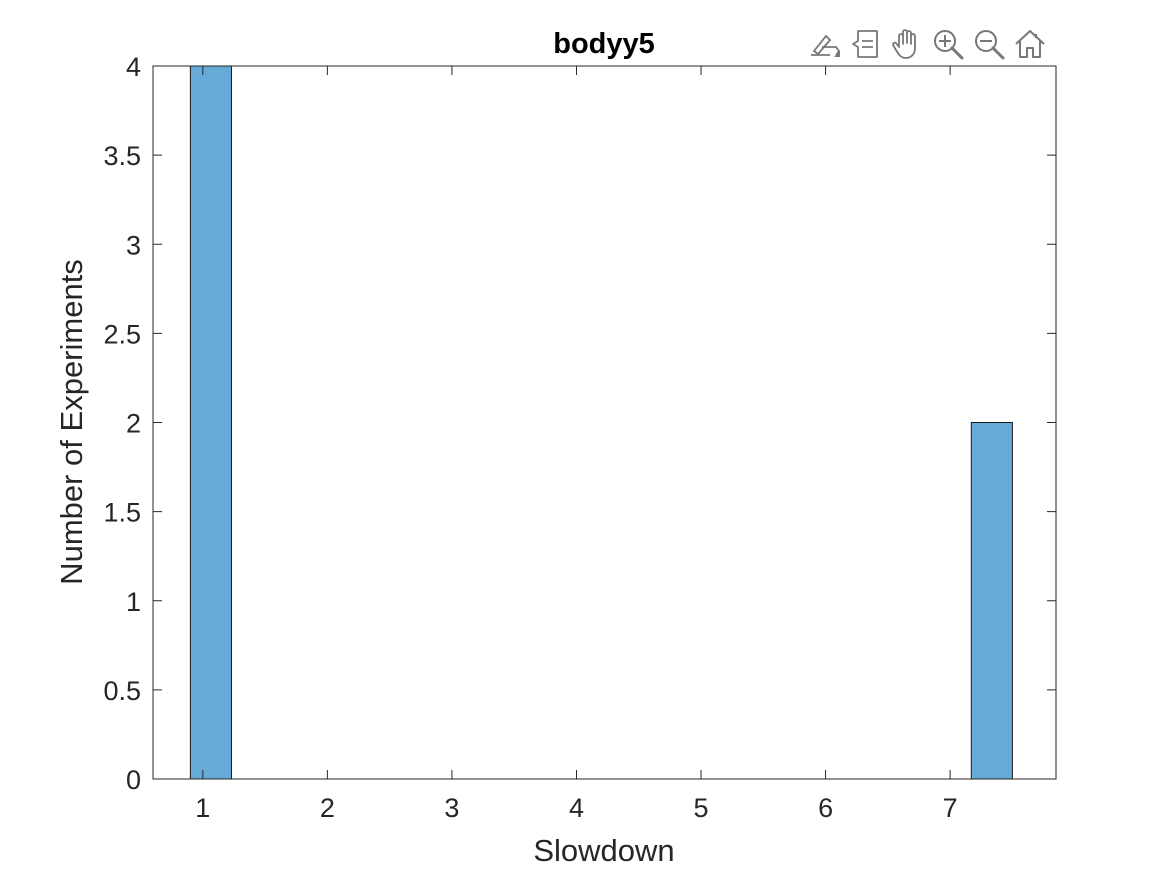 The height and width of the screenshot is (875, 1167). What do you see at coordinates (122, 334) in the screenshot?
I see `y-tick-label: 2.5` at bounding box center [122, 334].